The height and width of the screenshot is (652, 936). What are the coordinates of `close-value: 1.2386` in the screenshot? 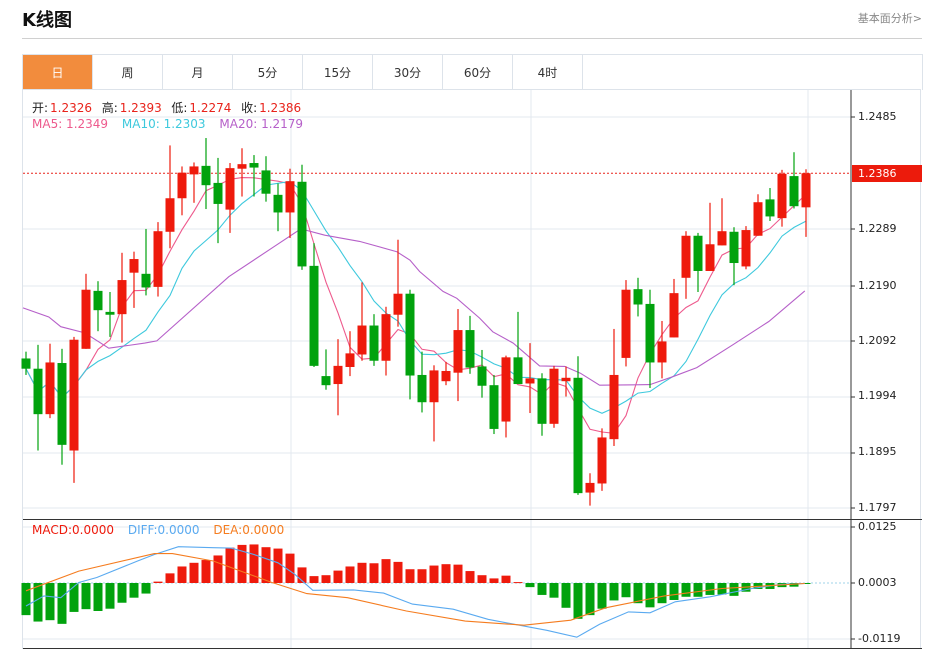 It's located at (280, 108).